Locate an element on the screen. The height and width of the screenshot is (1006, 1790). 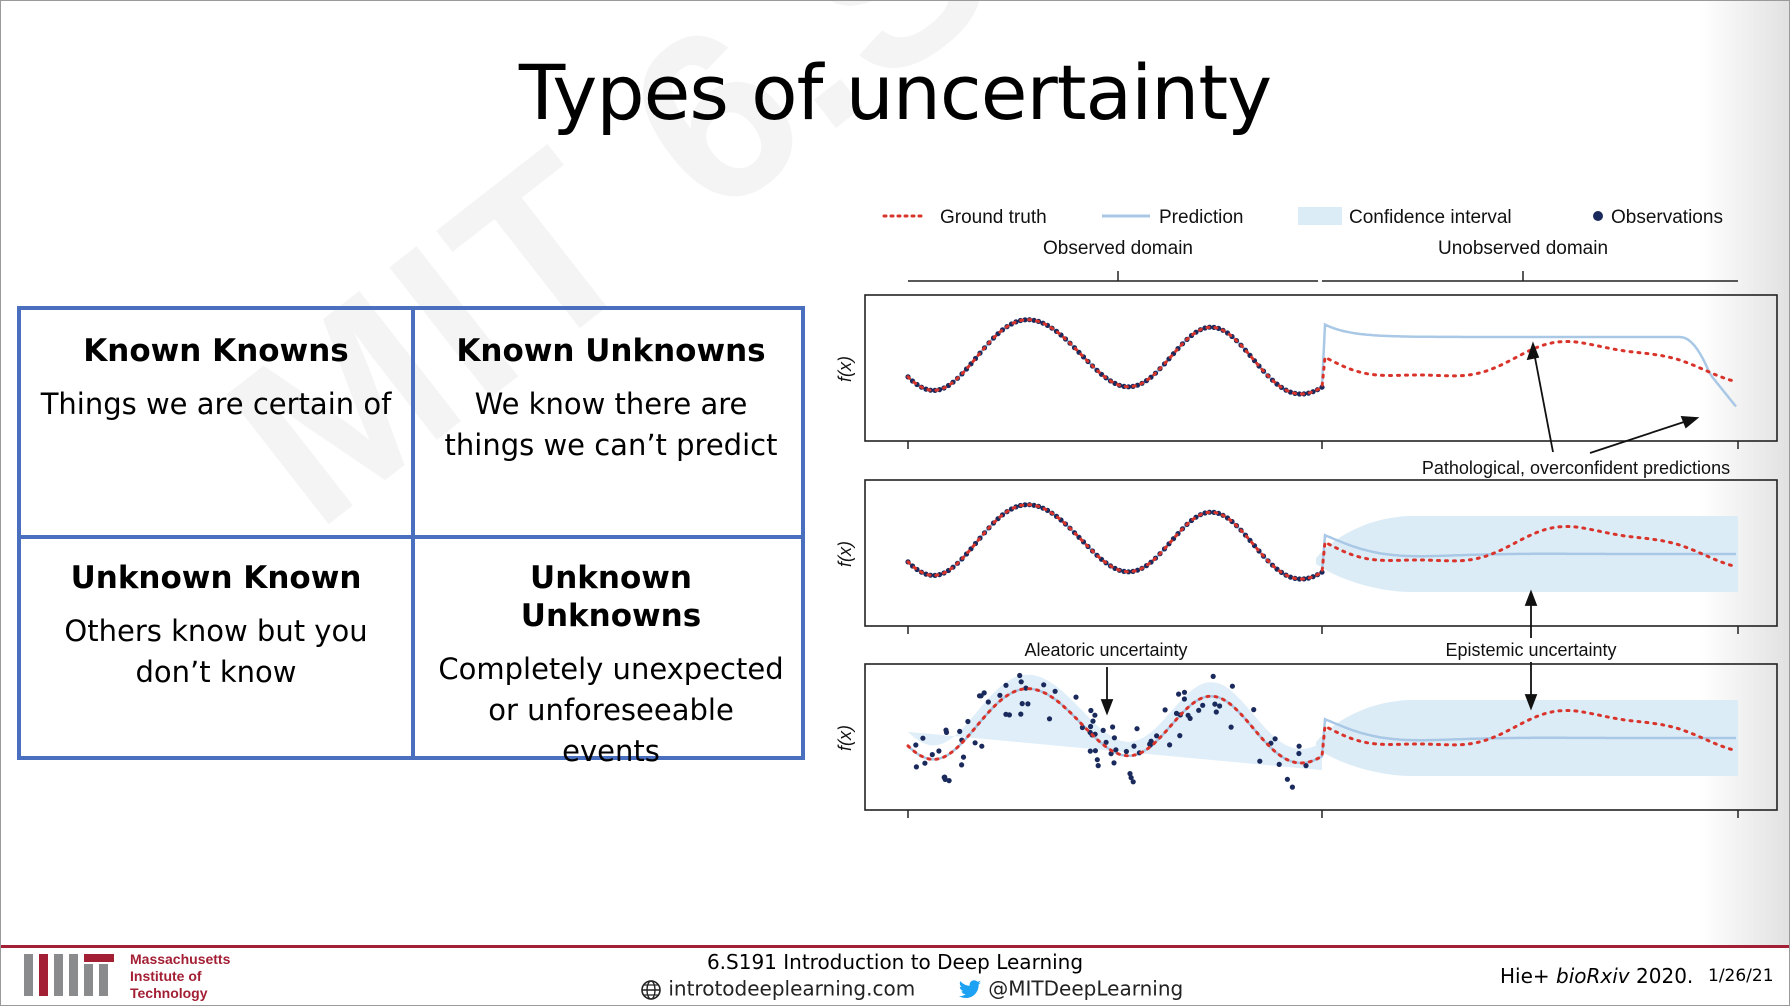
grid-divider-horizontal is located at coordinates (411, 537).